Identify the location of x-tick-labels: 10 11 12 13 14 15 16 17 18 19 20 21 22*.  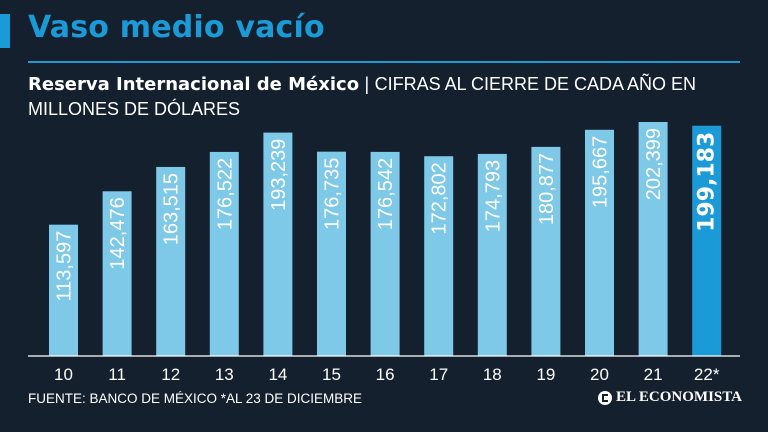
(387, 374).